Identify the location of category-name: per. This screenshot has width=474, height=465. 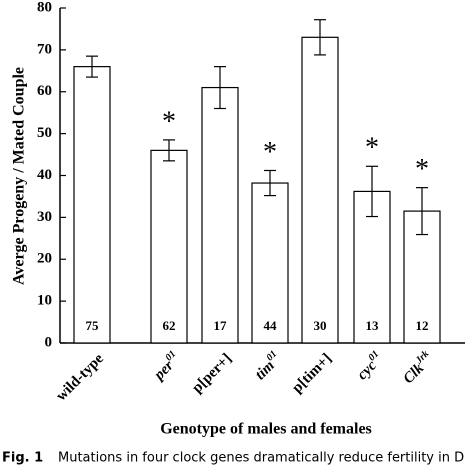
(163, 371).